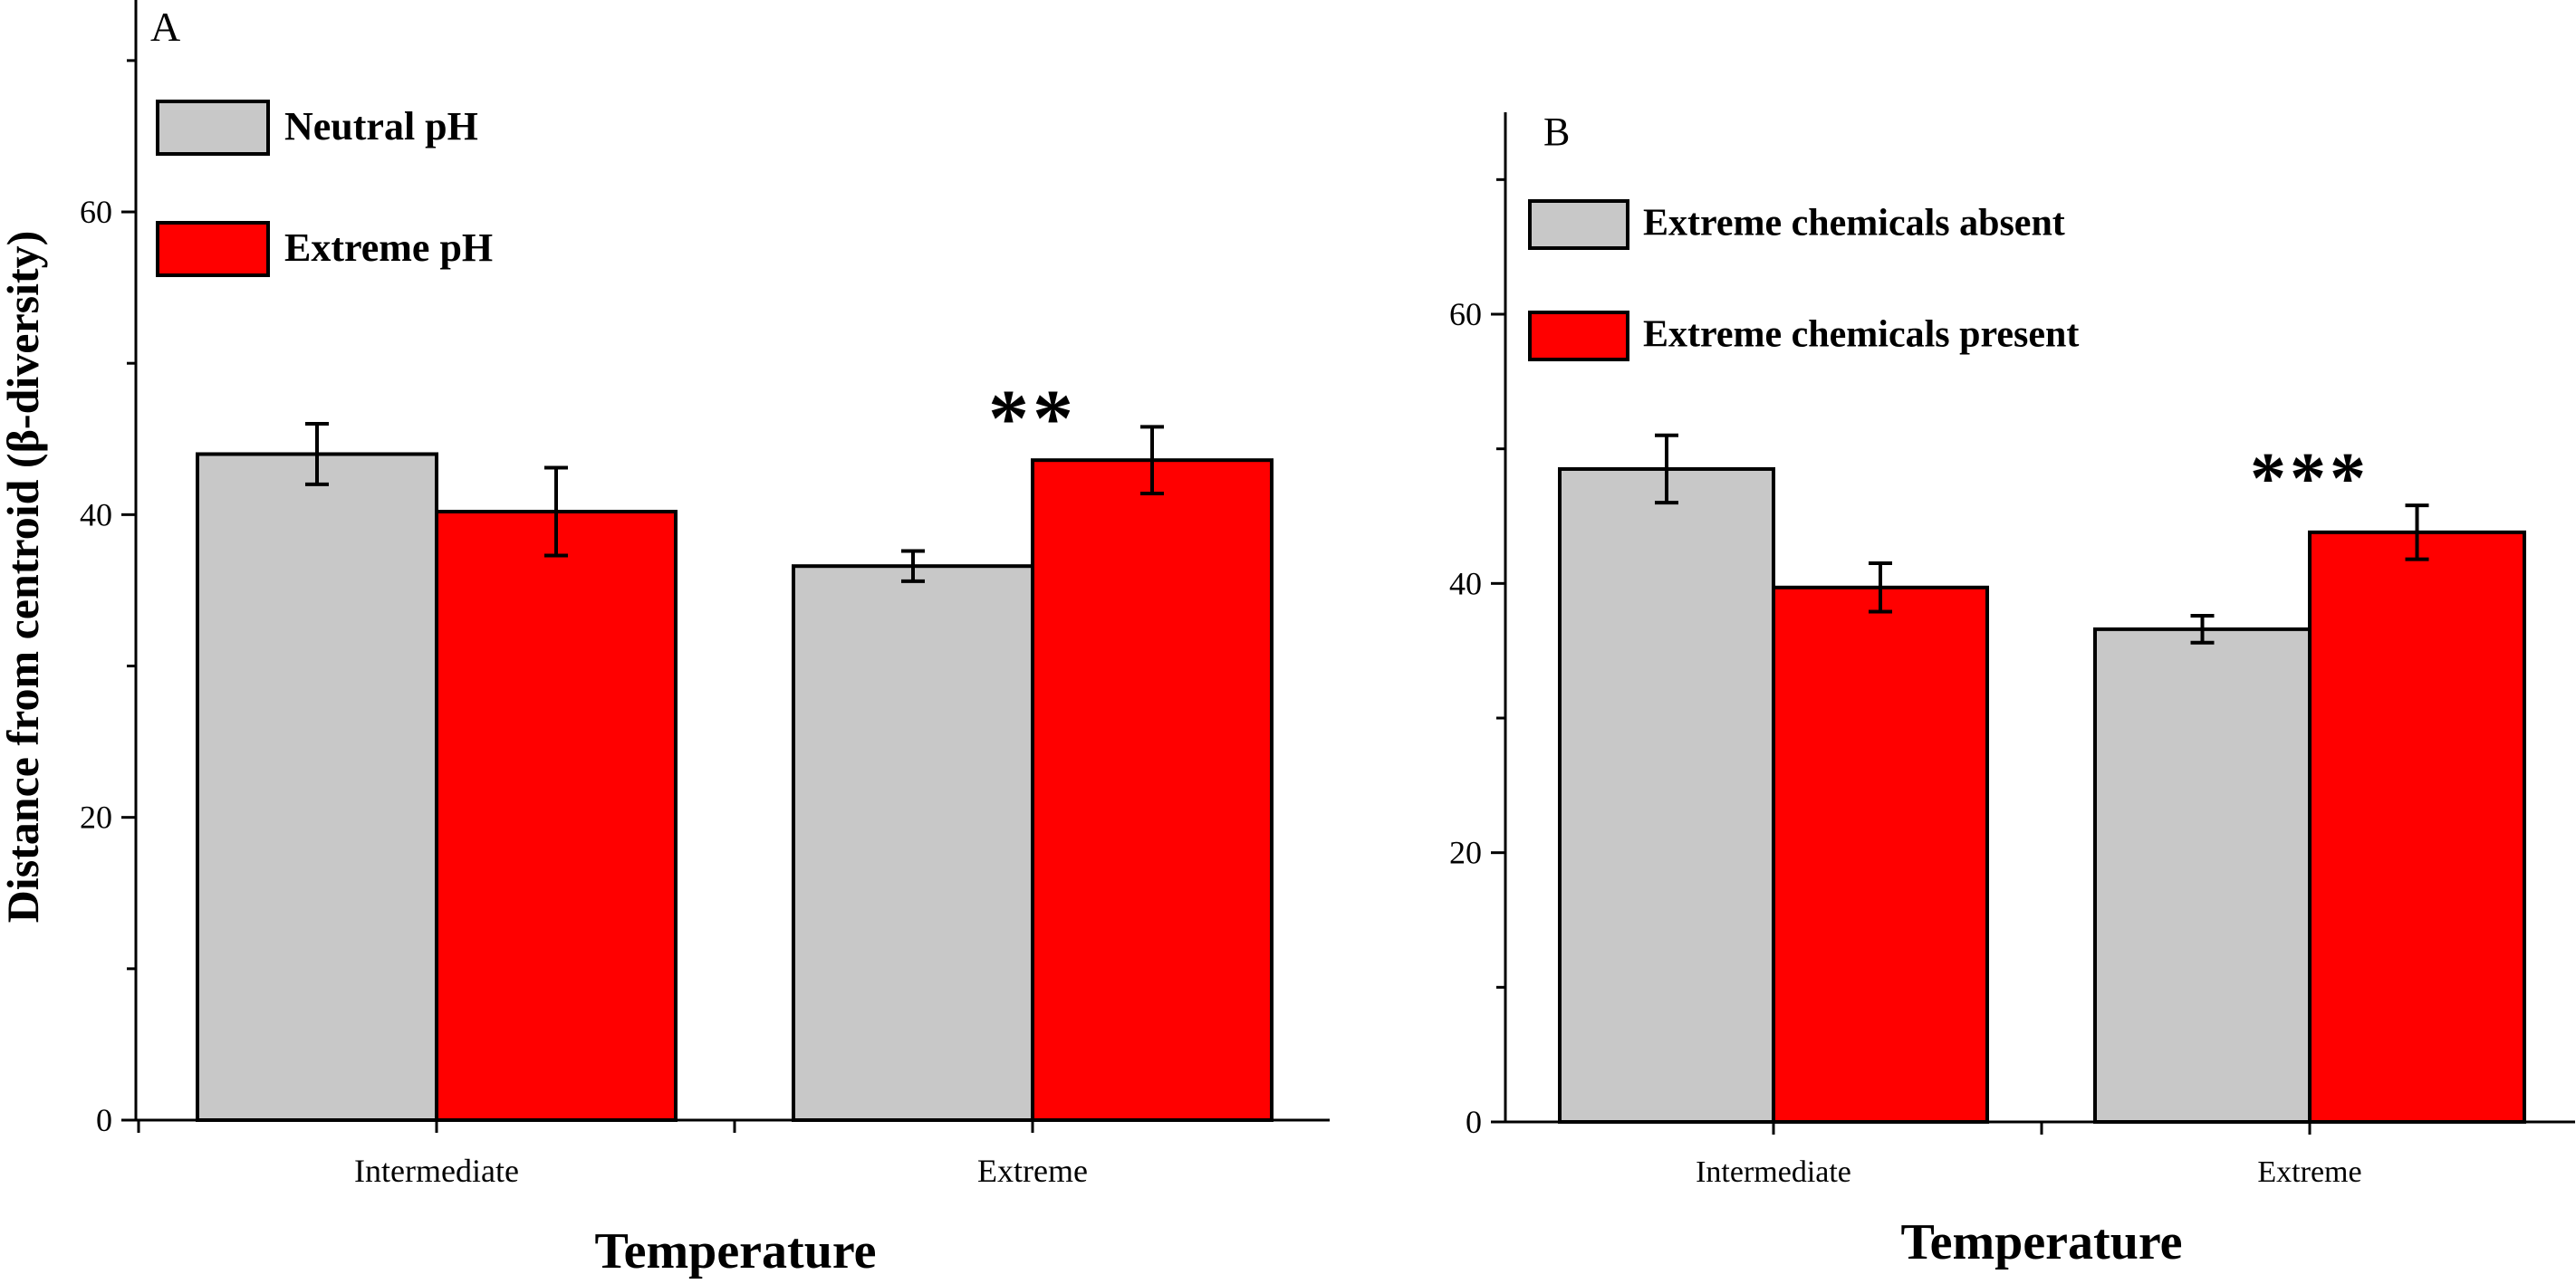 The image size is (2576, 1284). Describe the element at coordinates (1032, 419) in the screenshot. I see `significance-marker: **` at that location.